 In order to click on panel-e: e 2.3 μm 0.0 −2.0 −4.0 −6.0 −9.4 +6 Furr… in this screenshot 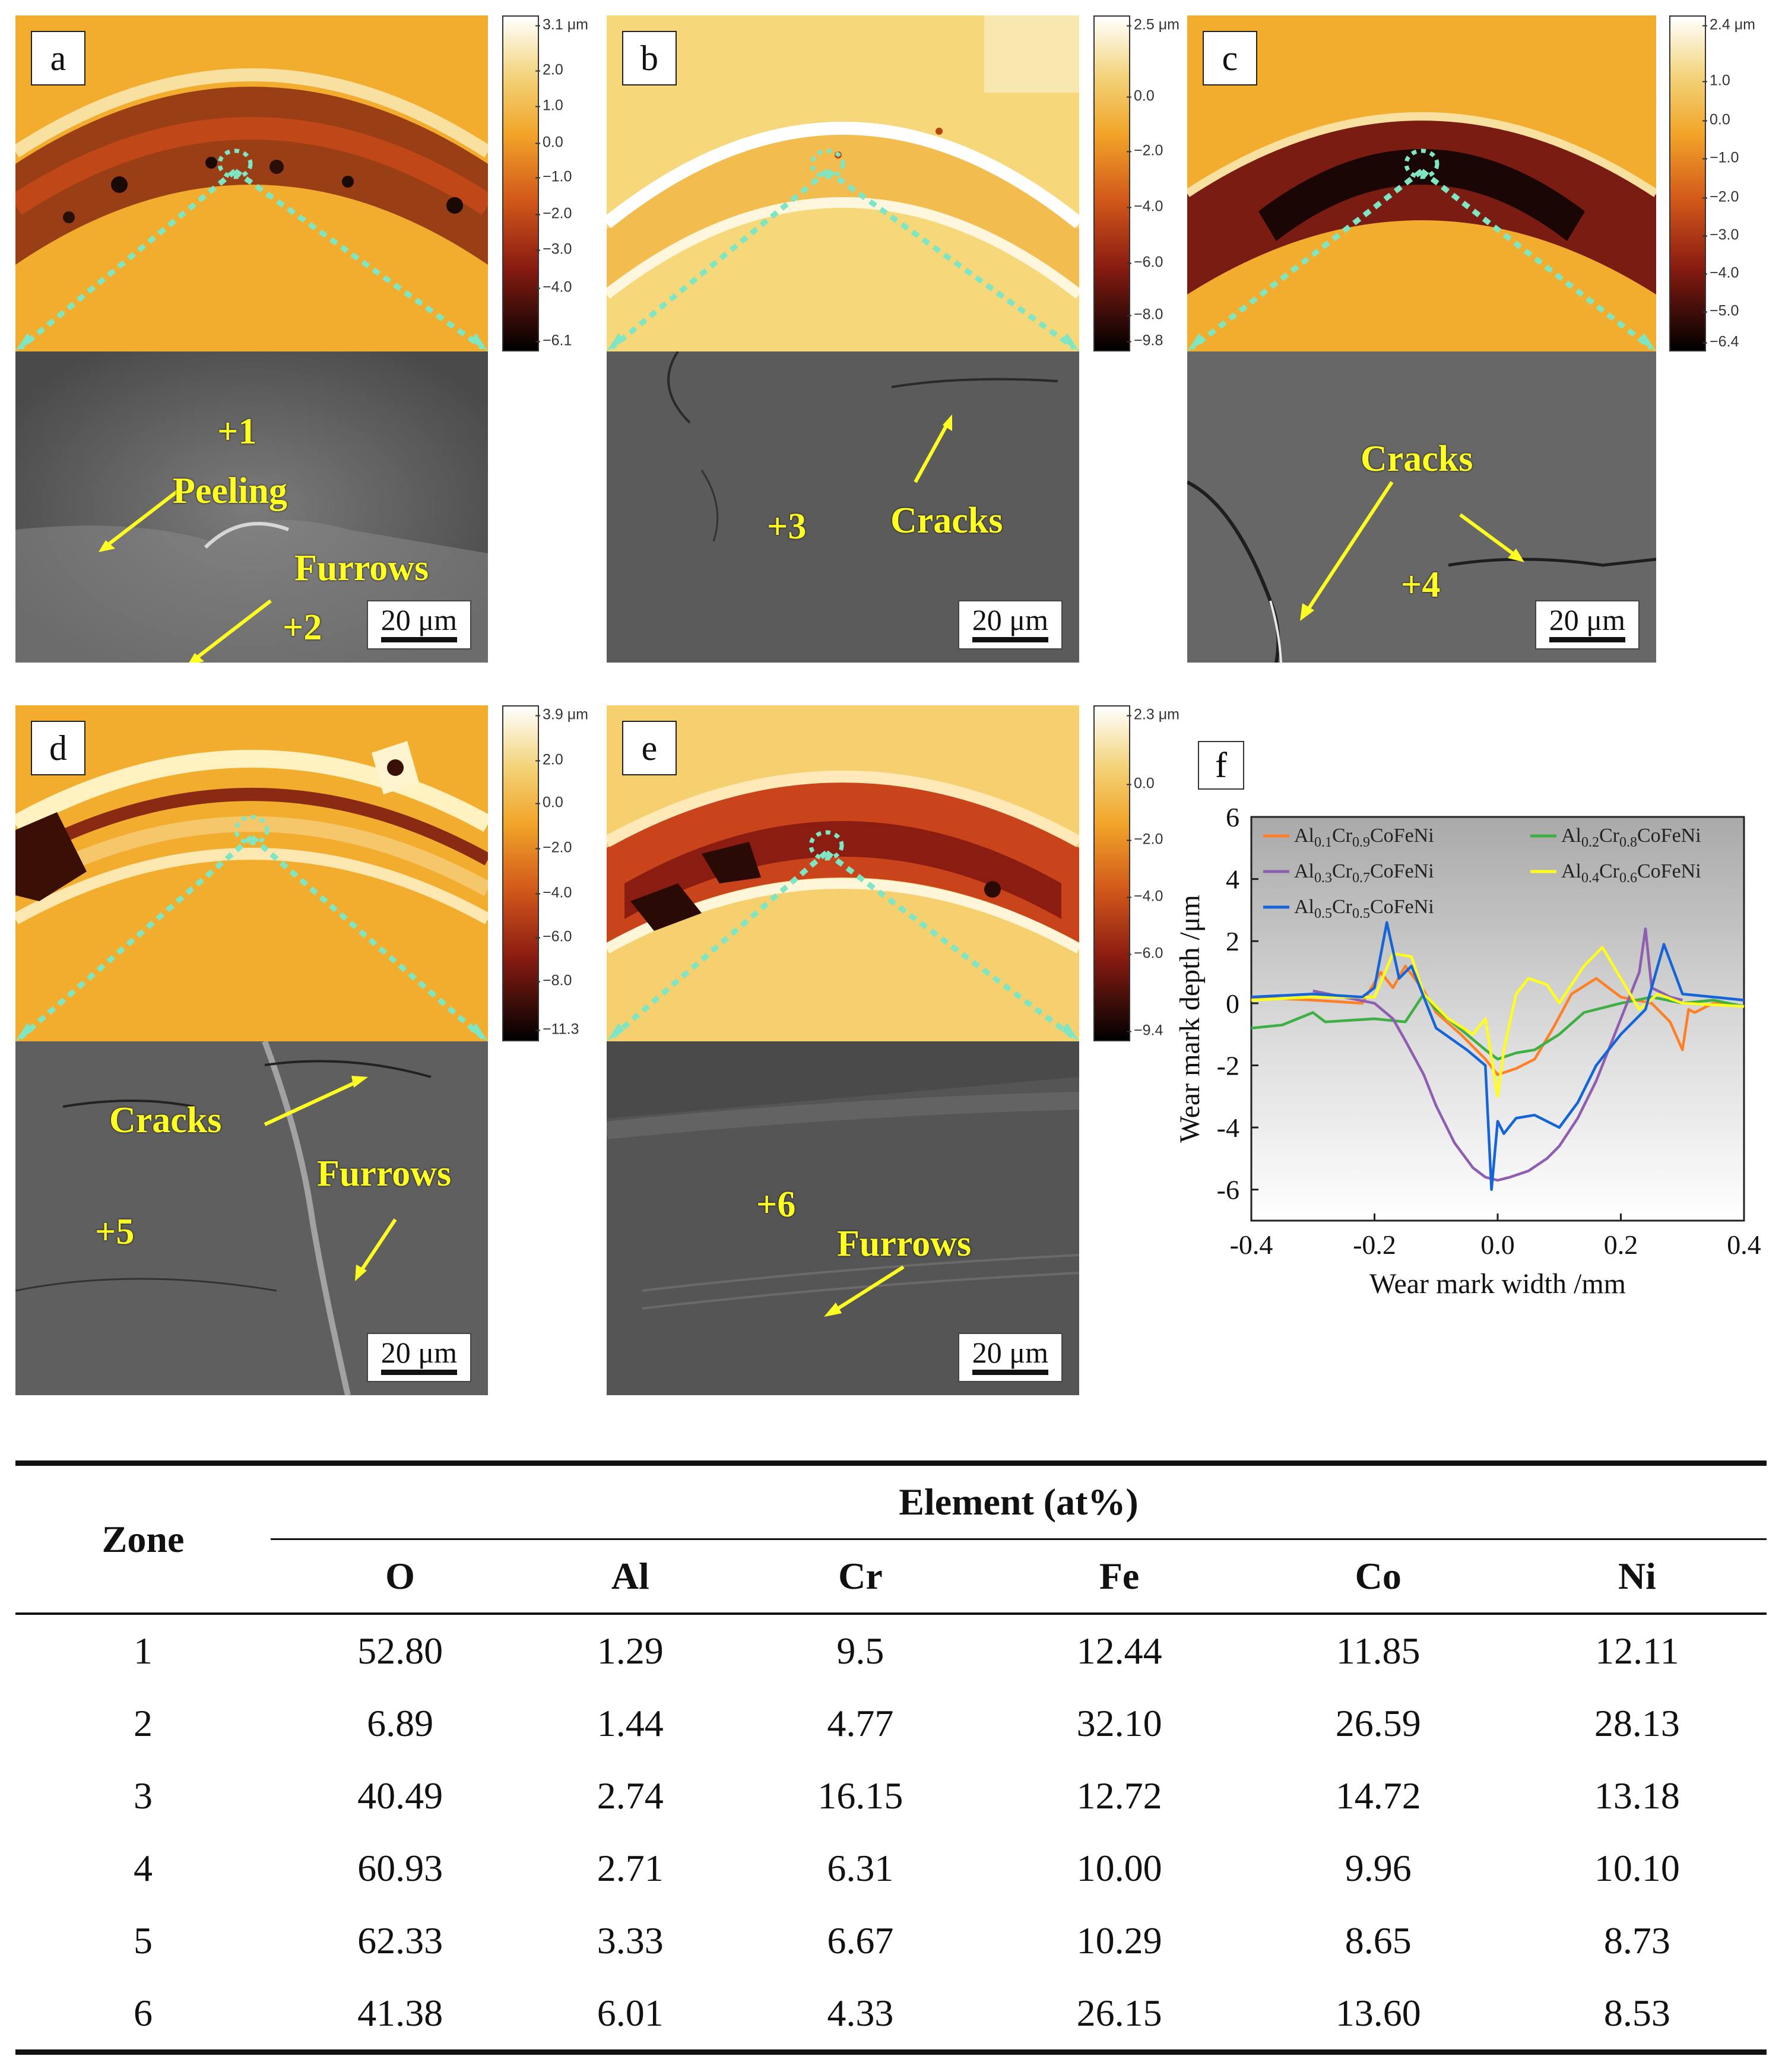, I will do `click(893, 1052)`.